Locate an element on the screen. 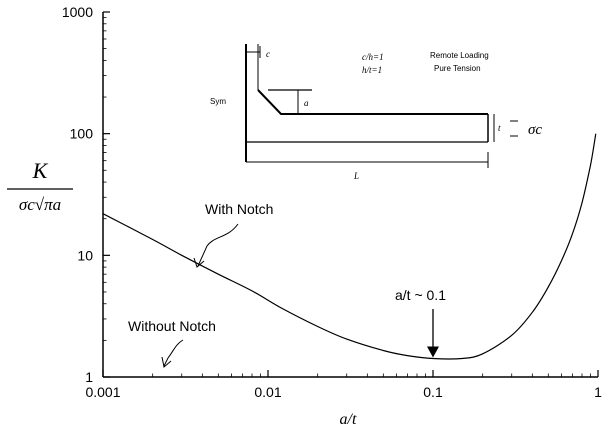  y-label-denominator: σc√πa is located at coordinates (40, 204).